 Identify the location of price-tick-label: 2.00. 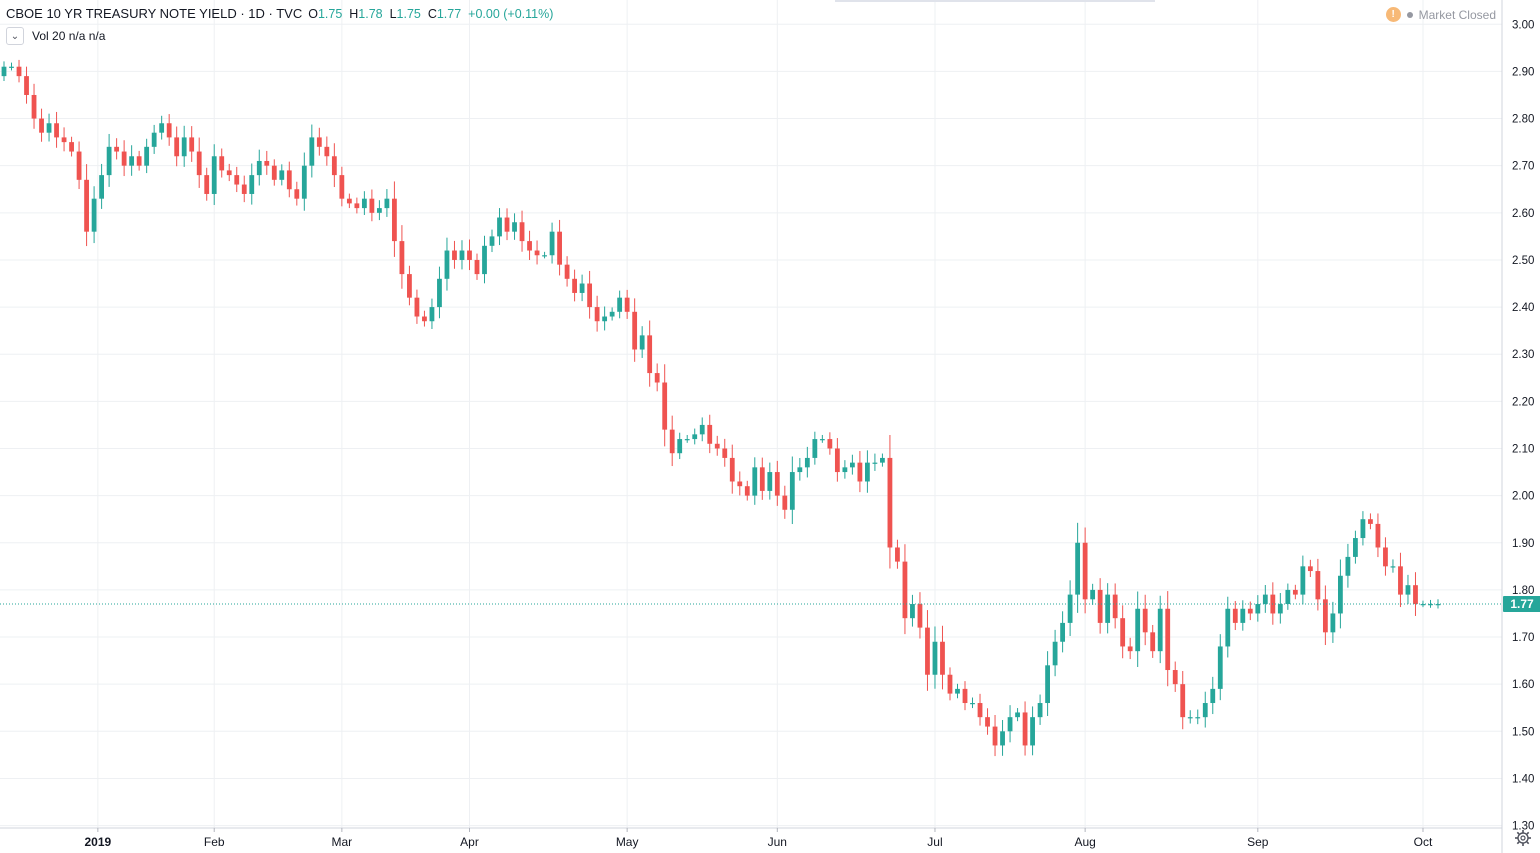
(1523, 497).